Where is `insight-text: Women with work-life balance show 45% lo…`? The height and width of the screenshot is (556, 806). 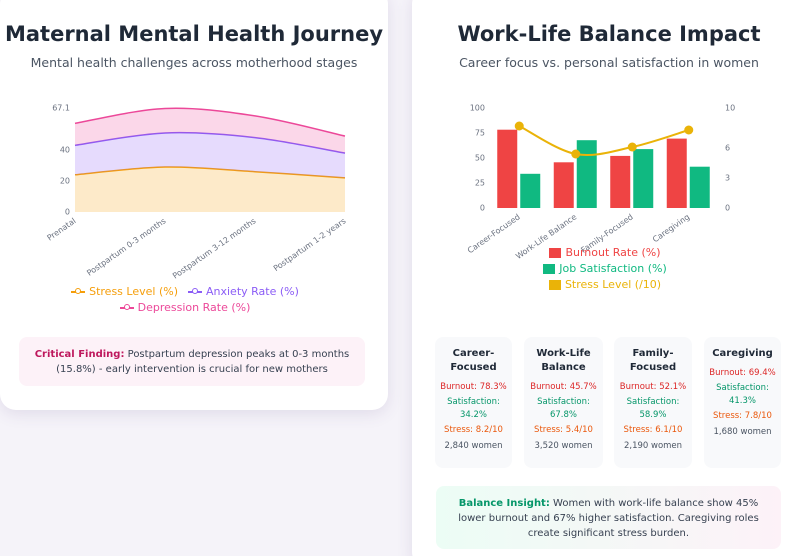
insight-text: Women with work-life balance show 45% lo… is located at coordinates (608, 518).